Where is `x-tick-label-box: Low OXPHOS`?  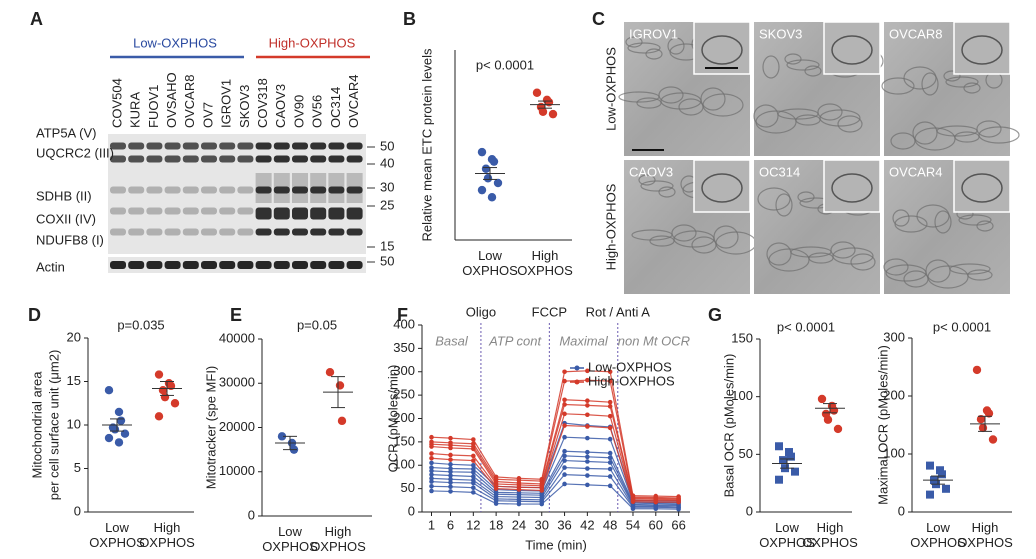
x-tick-label-box: Low OXPHOS is located at coordinates (938, 535).